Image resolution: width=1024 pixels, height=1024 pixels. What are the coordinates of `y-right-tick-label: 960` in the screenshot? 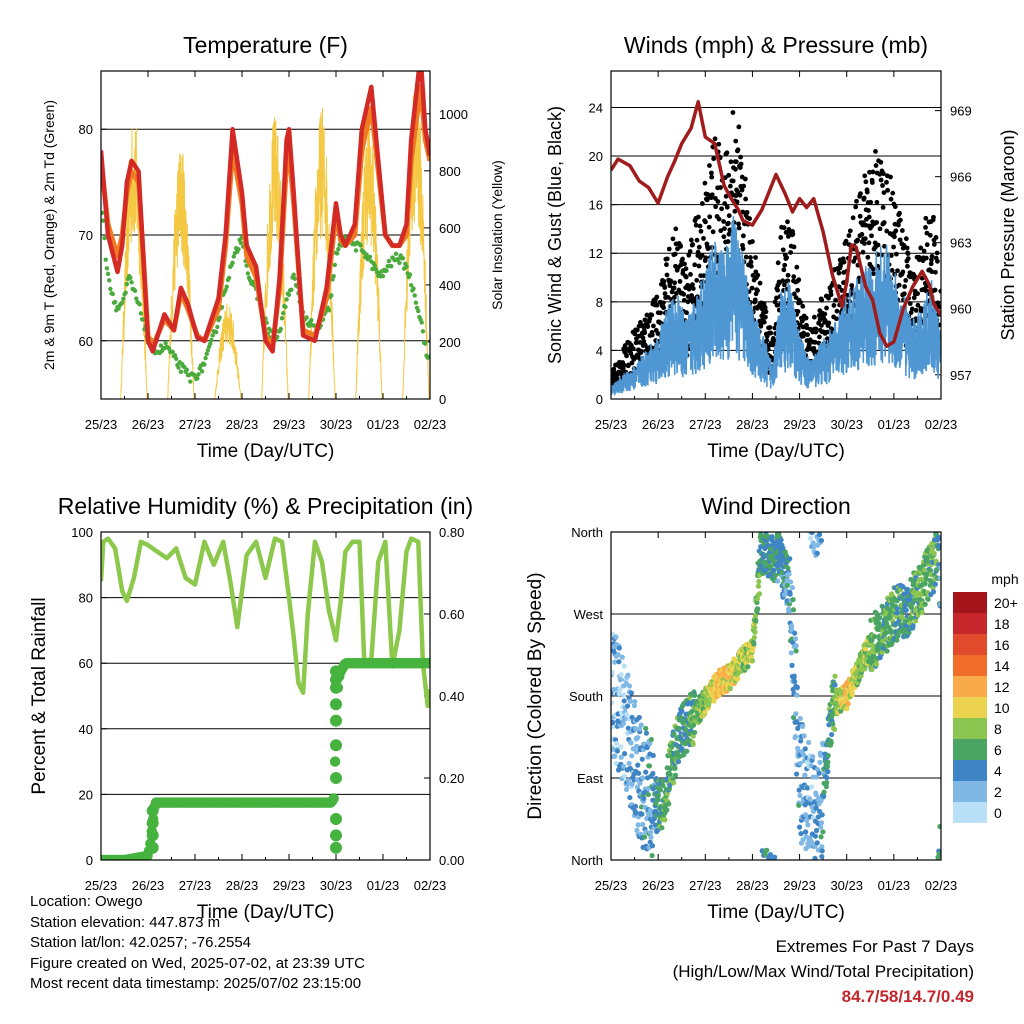 It's located at (961, 309).